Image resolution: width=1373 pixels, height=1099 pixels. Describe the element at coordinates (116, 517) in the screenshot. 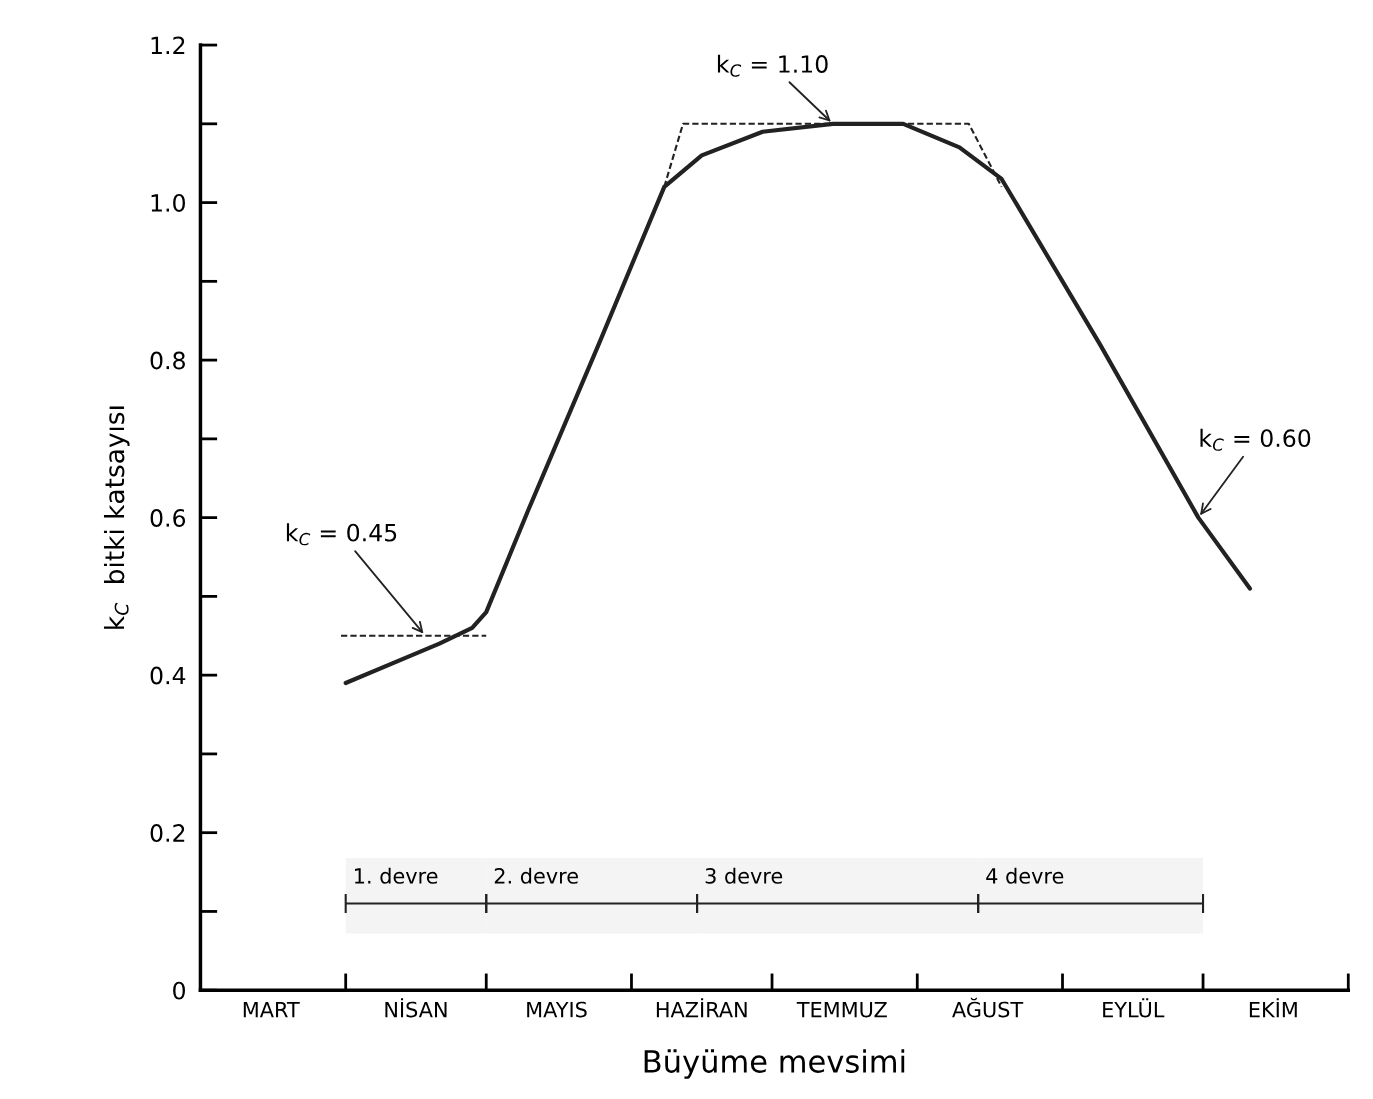

I see `y-axis-title: k$_{C}$ bitki katsayısı` at that location.